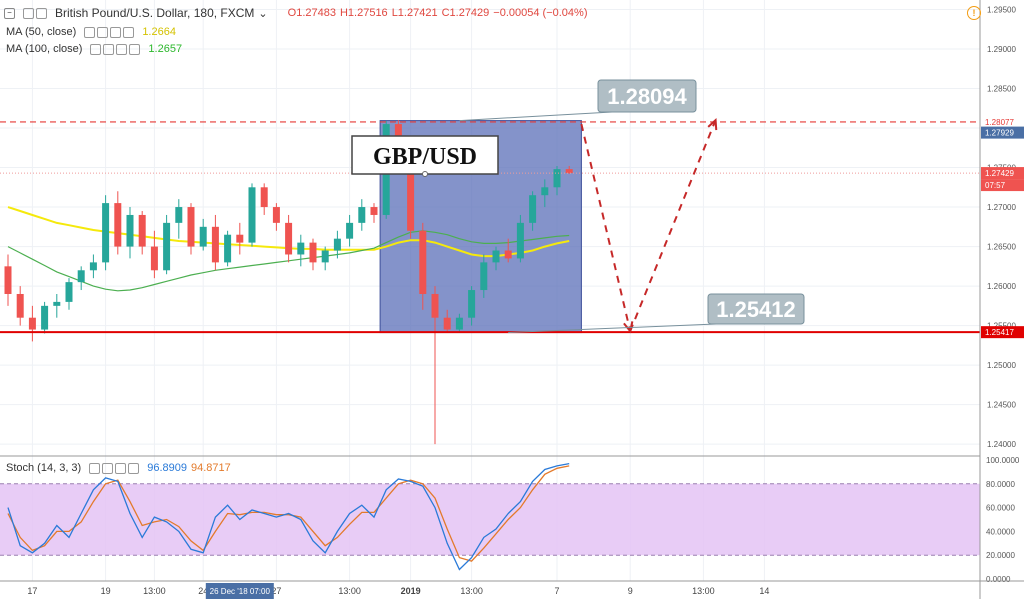  What do you see at coordinates (999, 133) in the screenshot?
I see `box-top-tag: 1.27929` at bounding box center [999, 133].